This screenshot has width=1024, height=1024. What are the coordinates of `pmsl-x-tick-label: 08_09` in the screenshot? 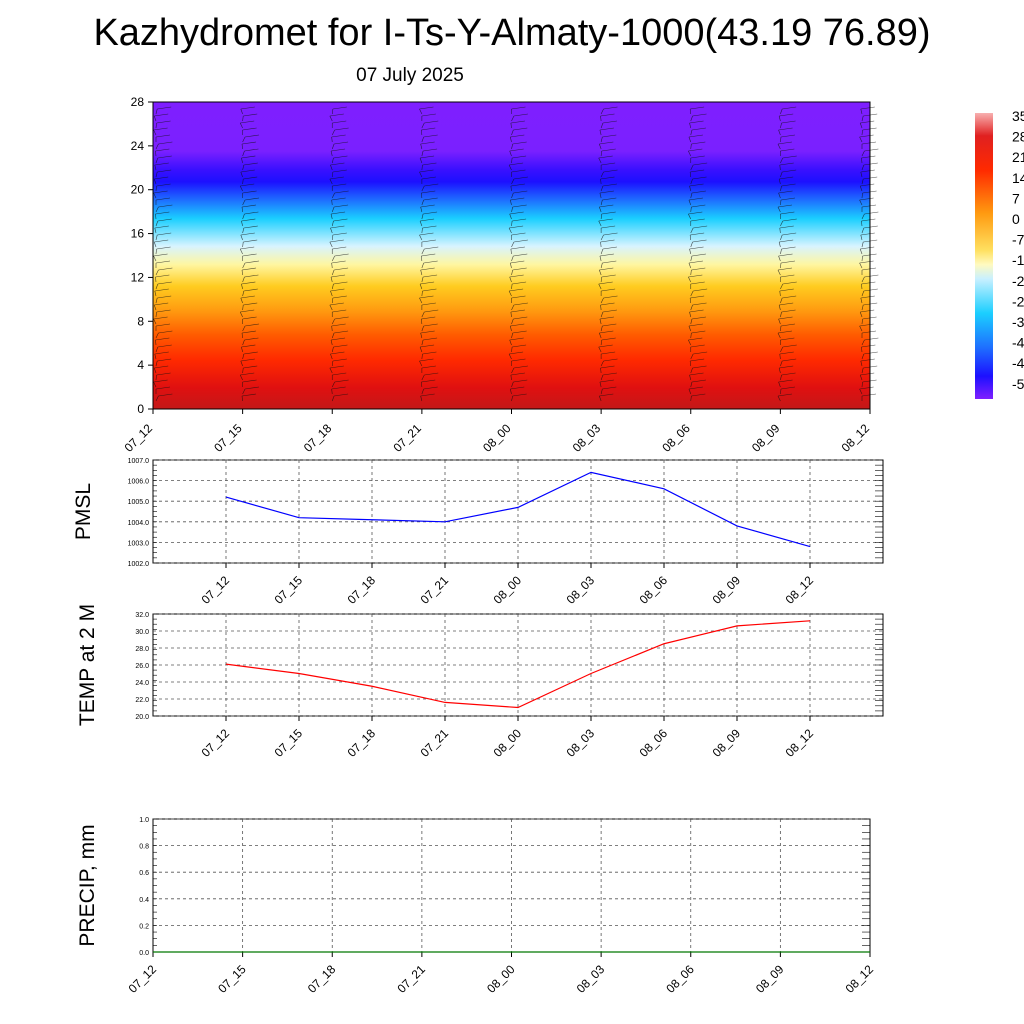 It's located at (727, 590).